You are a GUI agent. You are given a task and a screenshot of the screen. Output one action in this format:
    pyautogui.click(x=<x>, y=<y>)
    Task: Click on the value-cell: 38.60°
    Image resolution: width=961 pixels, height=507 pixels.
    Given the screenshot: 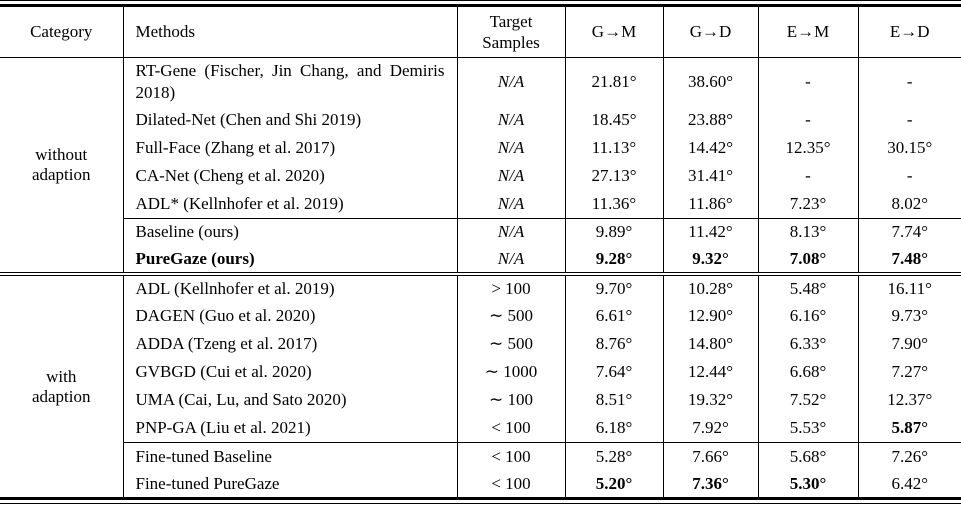 What is the action you would take?
    pyautogui.click(x=711, y=82)
    